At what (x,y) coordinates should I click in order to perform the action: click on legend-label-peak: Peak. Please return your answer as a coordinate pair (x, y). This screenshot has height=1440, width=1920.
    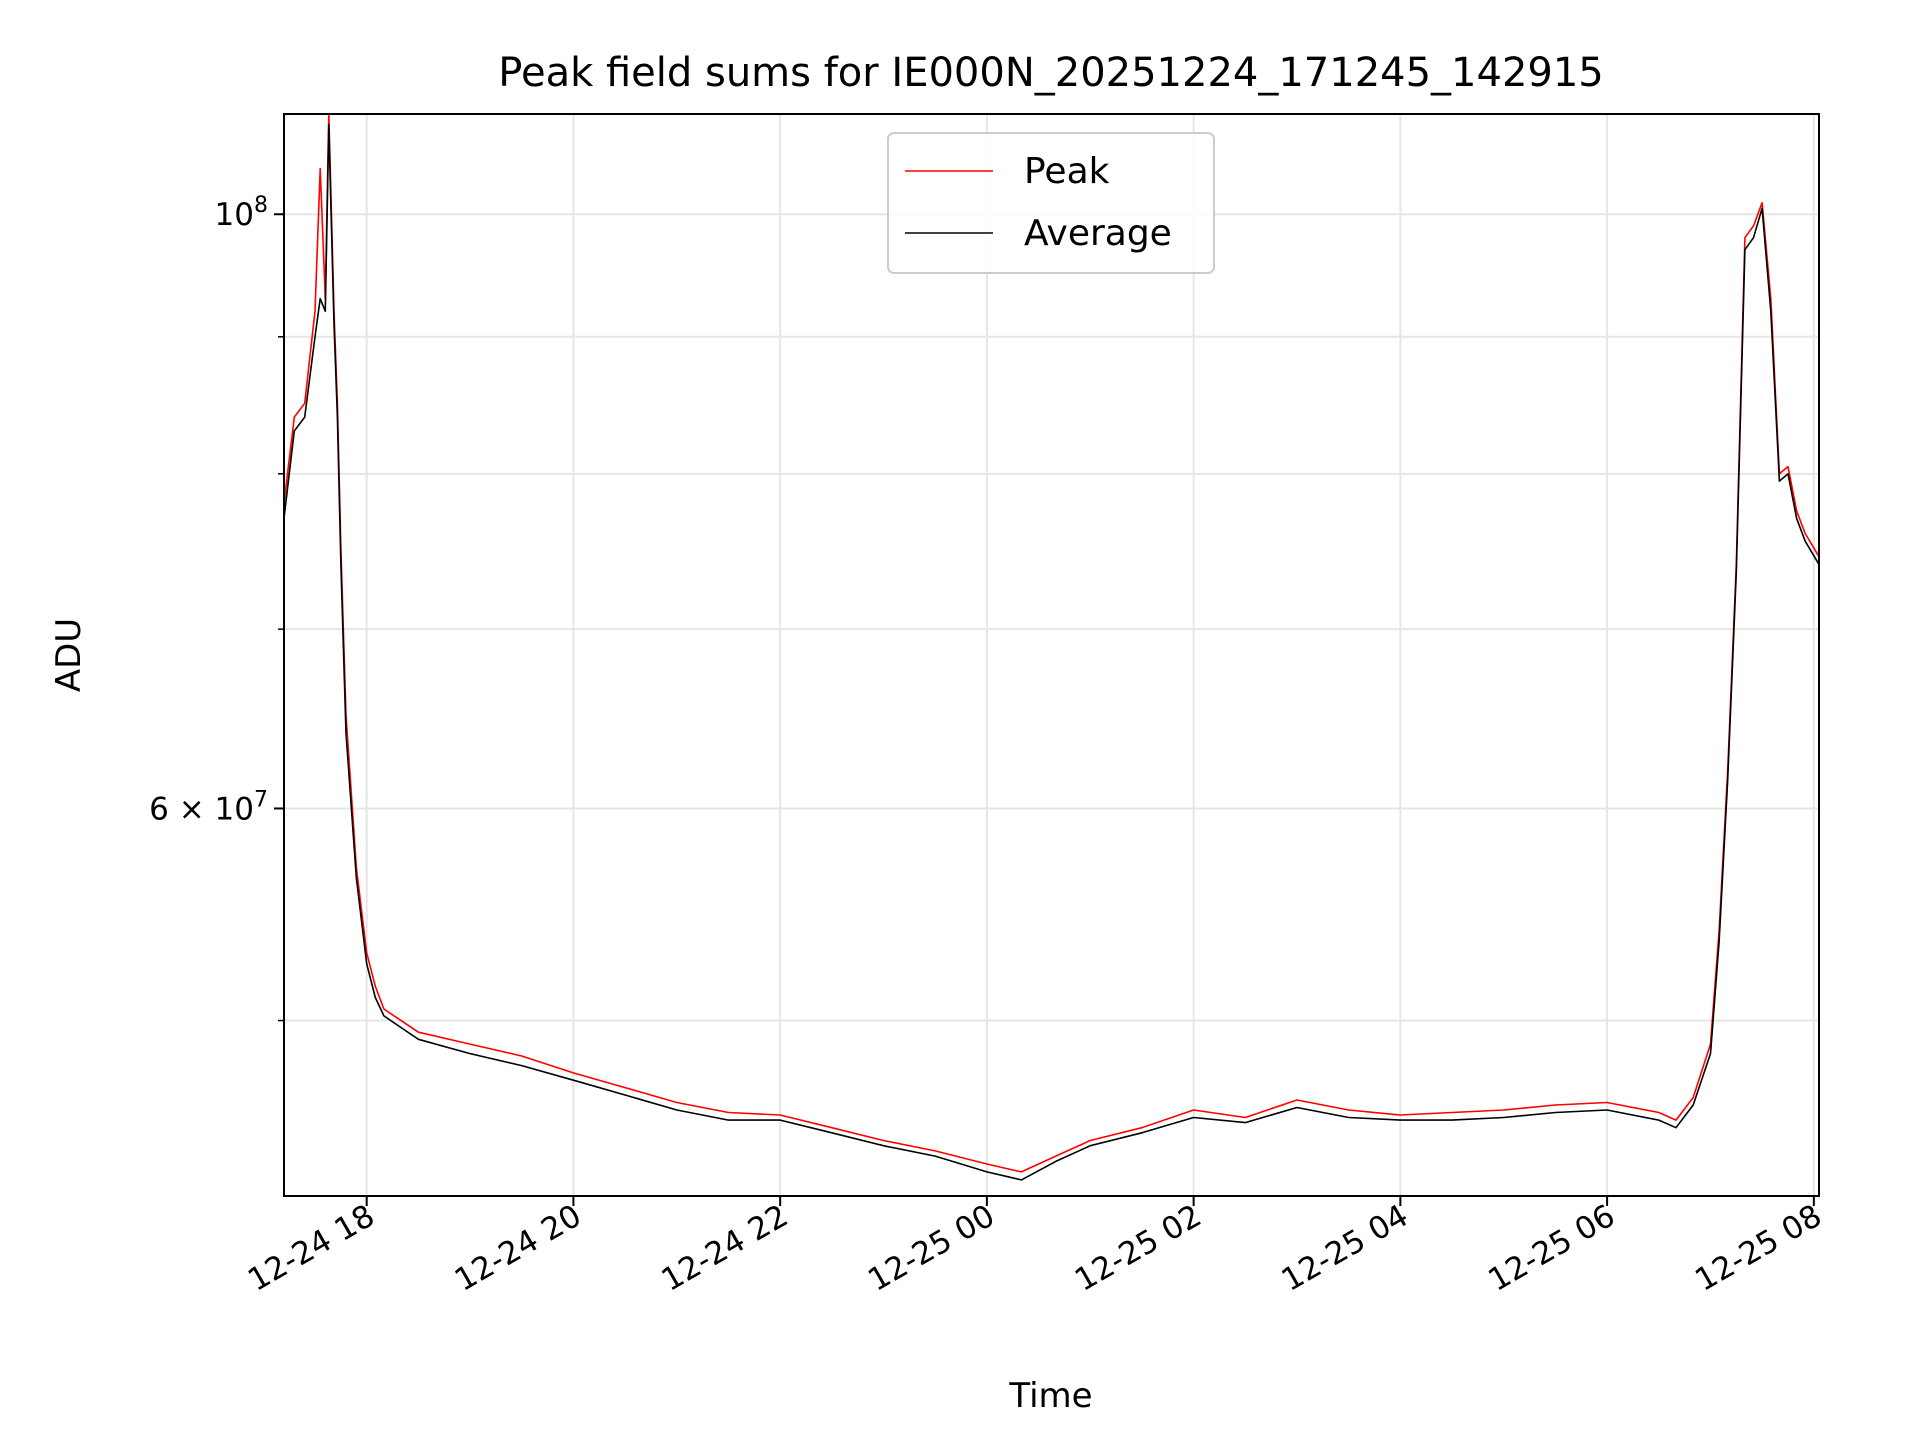
    Looking at the image, I should click on (1067, 171).